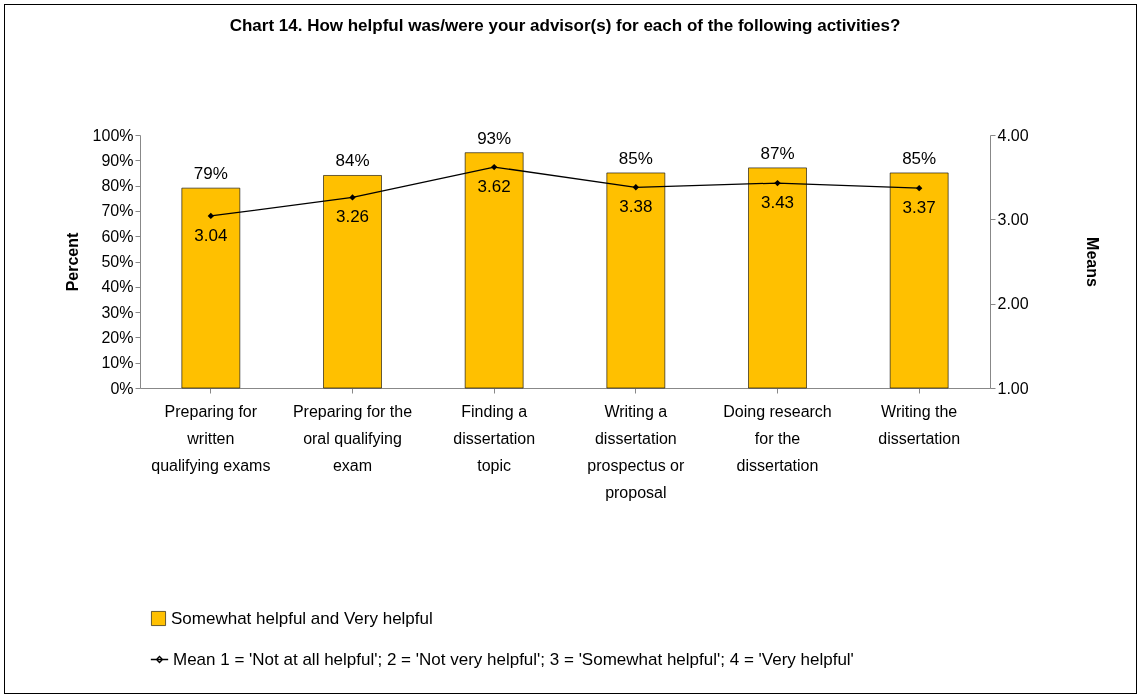  I want to click on data-label: 3.62, so click(494, 187).